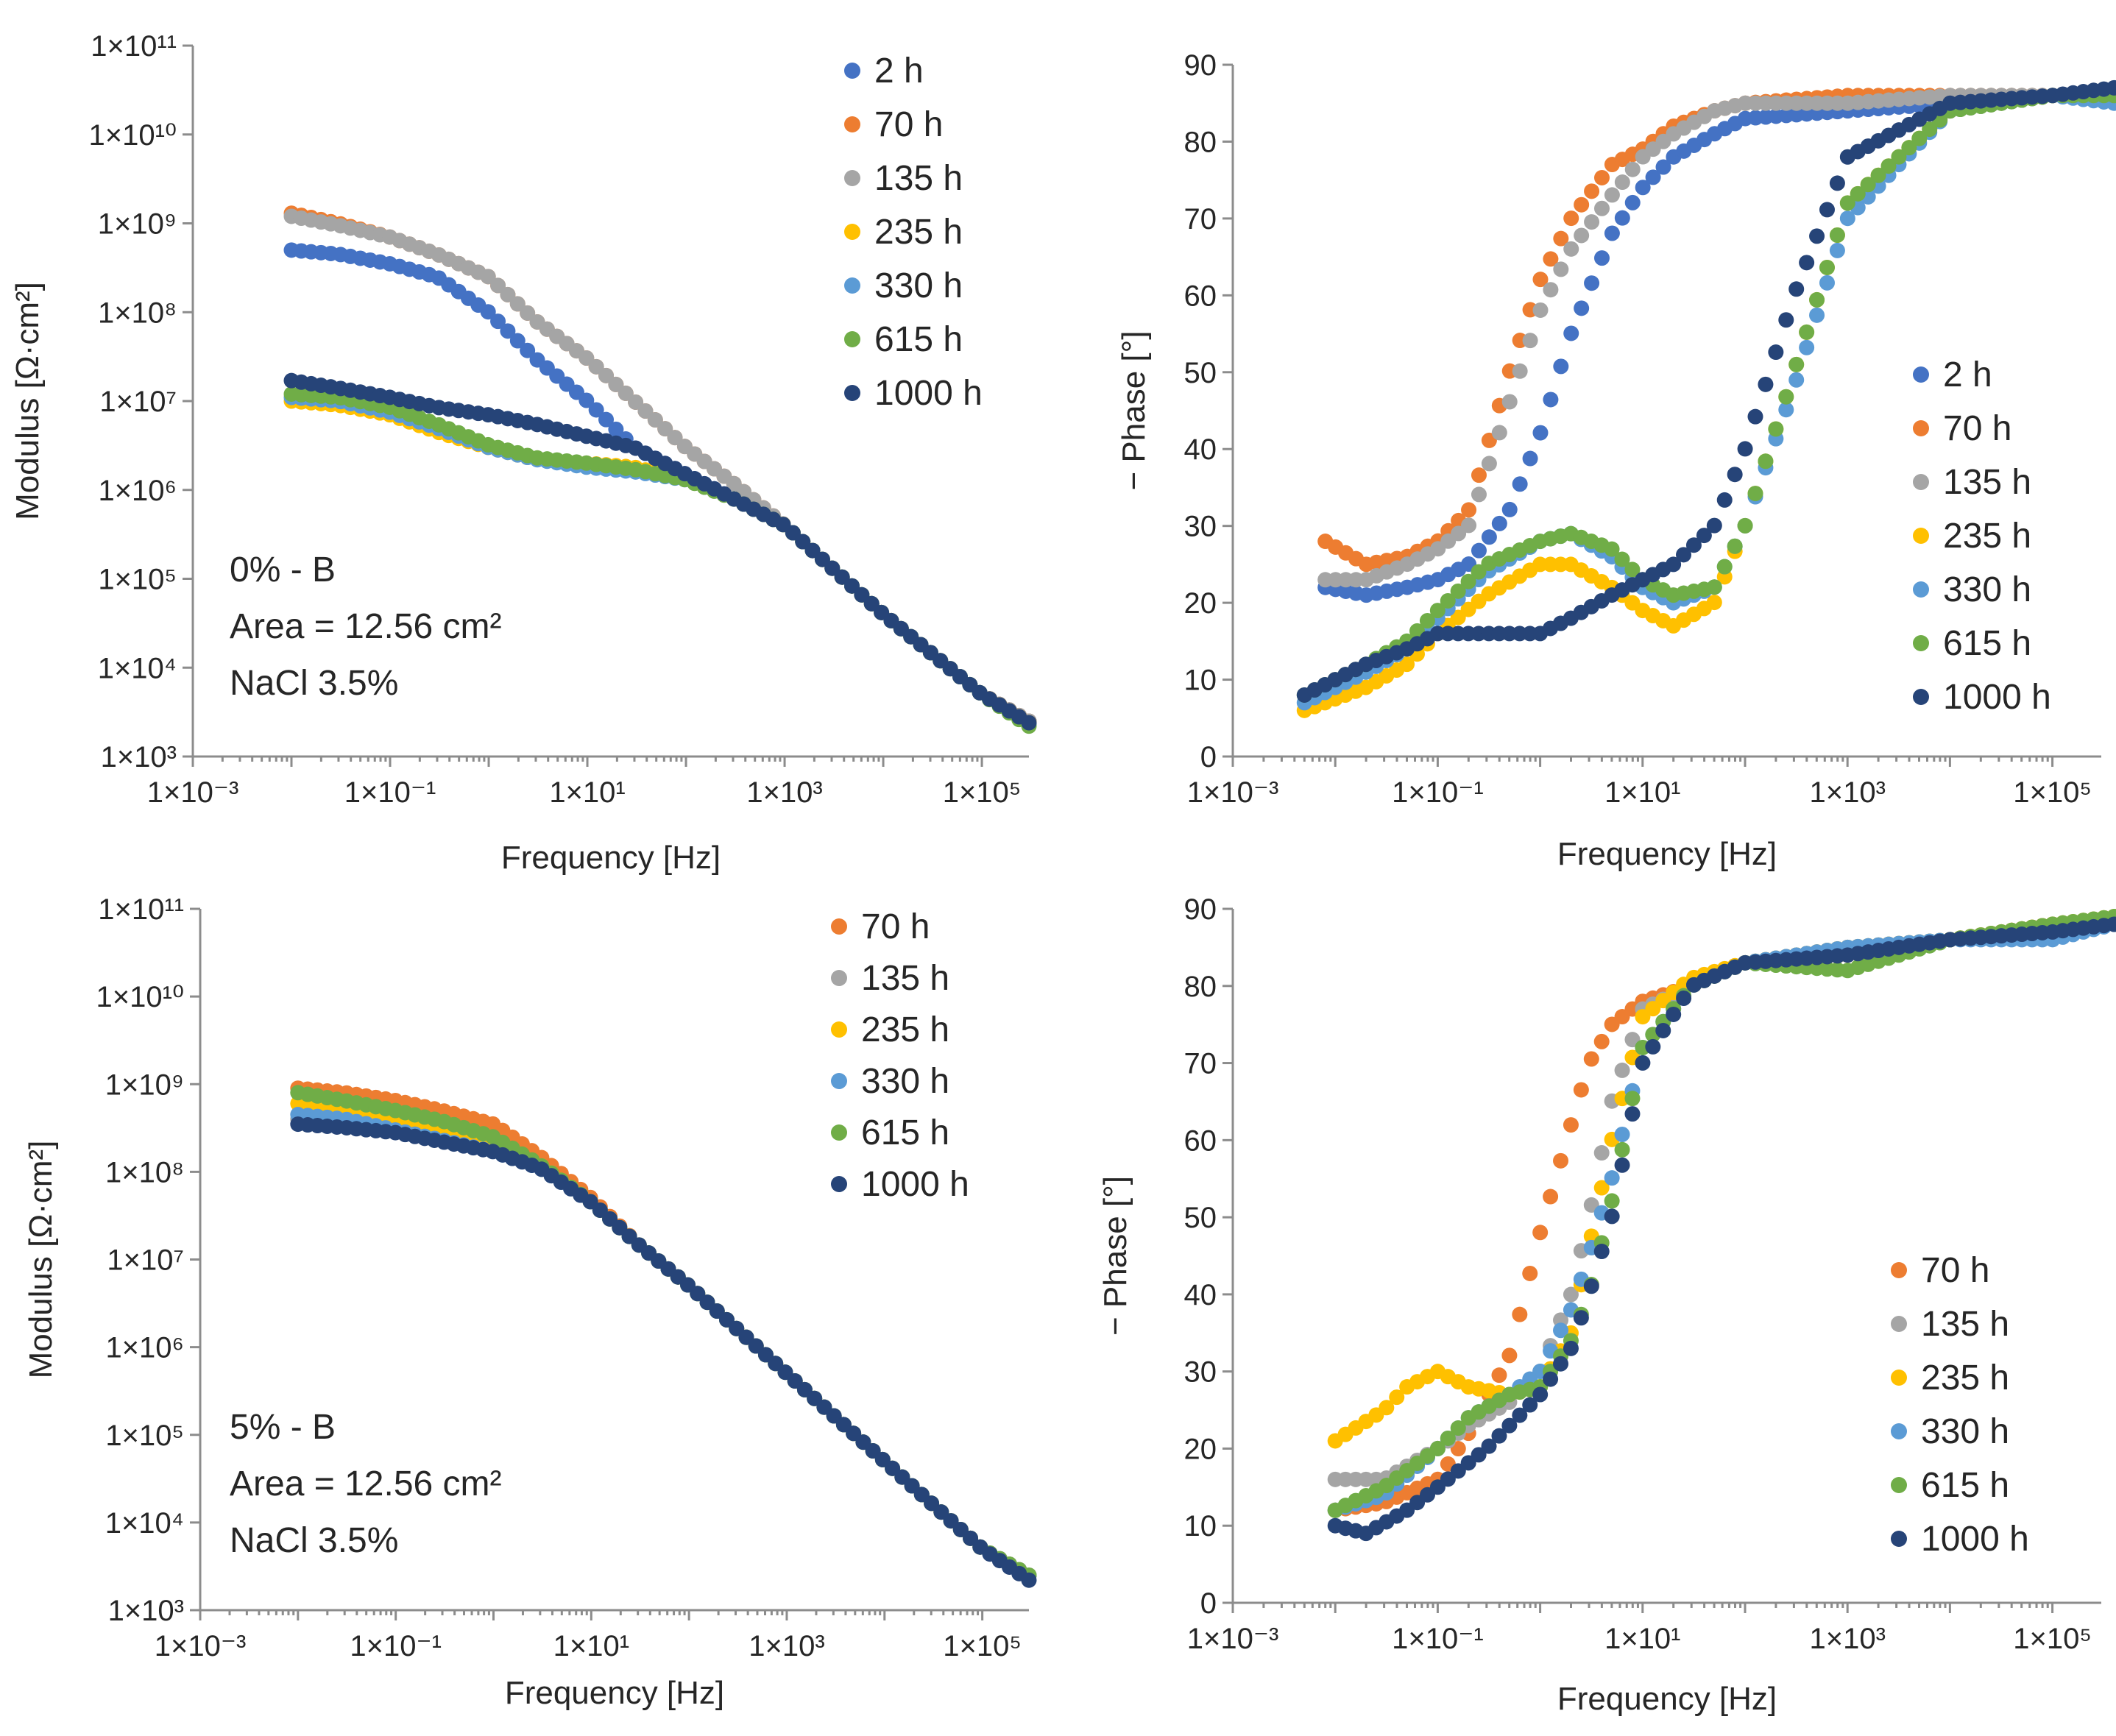 This screenshot has height=1736, width=2116. I want to click on series-615h, so click(663, 1334).